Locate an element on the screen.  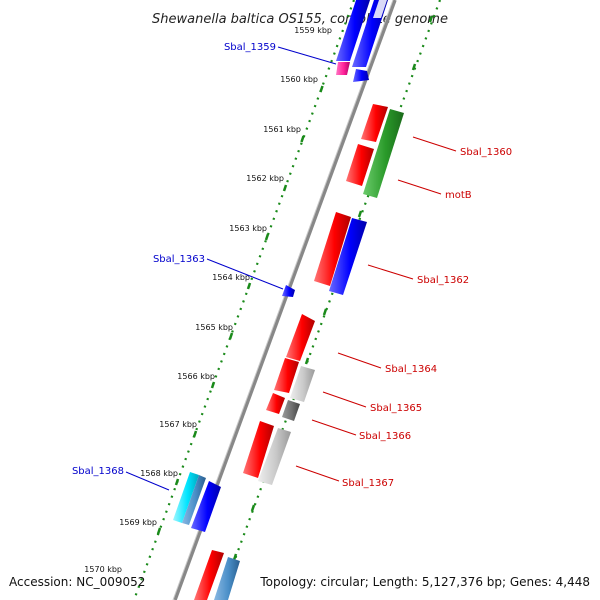
gene-feature-blue-arrowhead-top is located at coordinates (361, 75).